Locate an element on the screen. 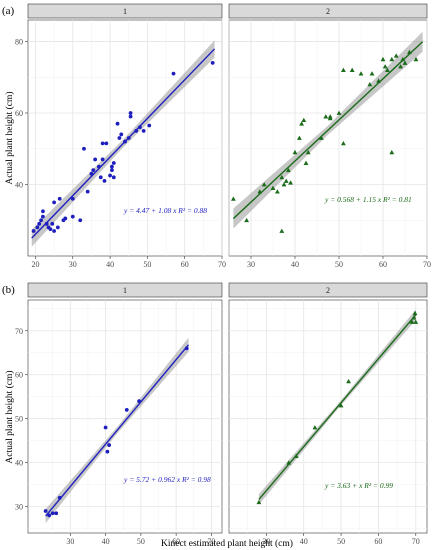  facet-strip-label: 1 is located at coordinates (125, 290).